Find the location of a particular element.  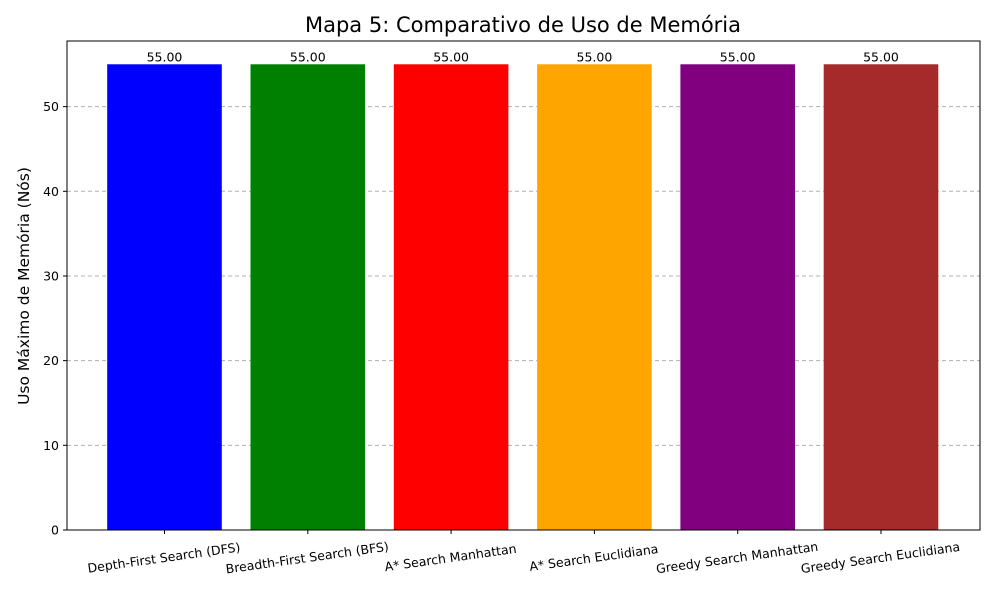

chart-title: Mapa 5: Comparativo de Uso de Memória is located at coordinates (523, 25).